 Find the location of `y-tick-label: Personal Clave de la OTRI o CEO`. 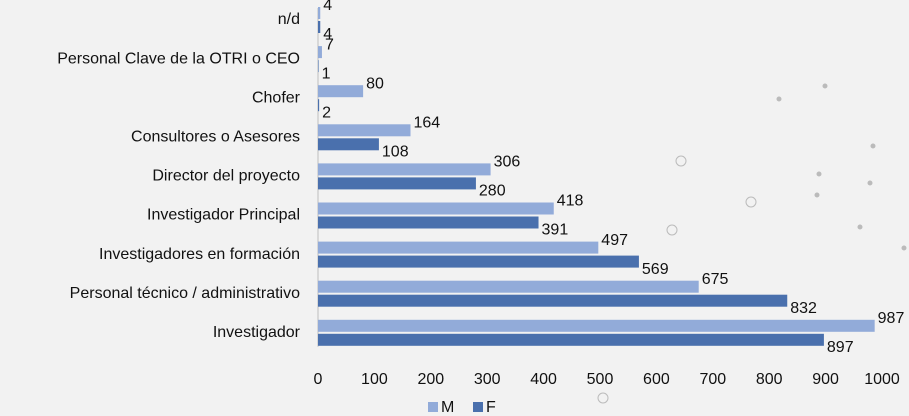

y-tick-label: Personal Clave de la OTRI o CEO is located at coordinates (178, 58).